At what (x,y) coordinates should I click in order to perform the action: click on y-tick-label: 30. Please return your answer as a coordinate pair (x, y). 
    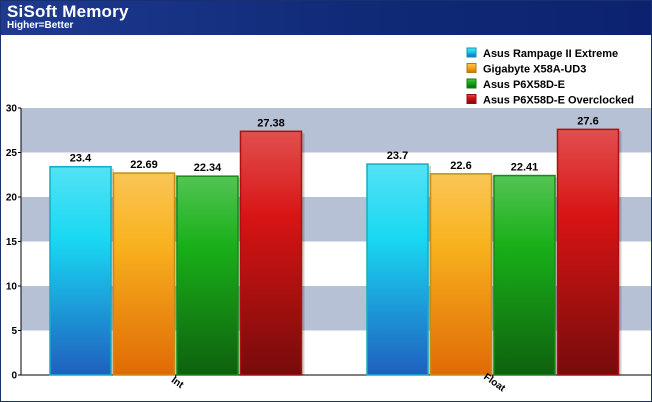
    Looking at the image, I should click on (12, 109).